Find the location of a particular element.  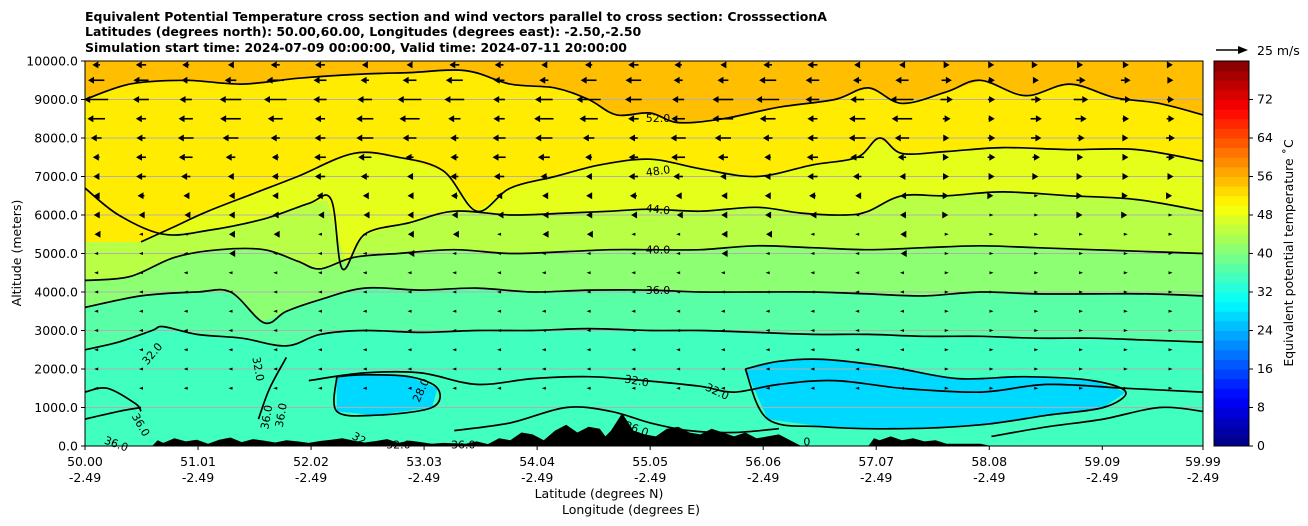

temperature-band is located at coordinates (644, 319).